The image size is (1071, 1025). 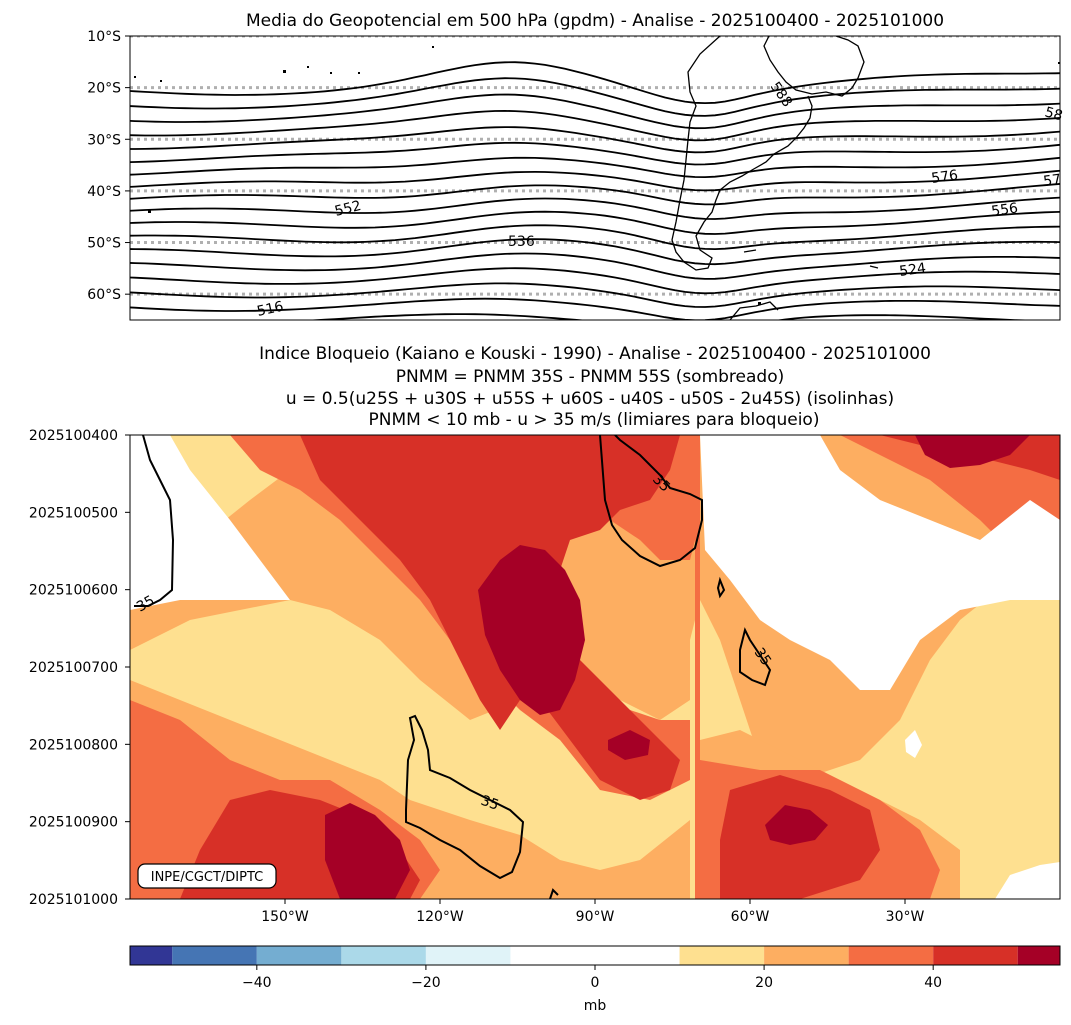 What do you see at coordinates (944, 177) in the screenshot?
I see `contour-label-576: 576` at bounding box center [944, 177].